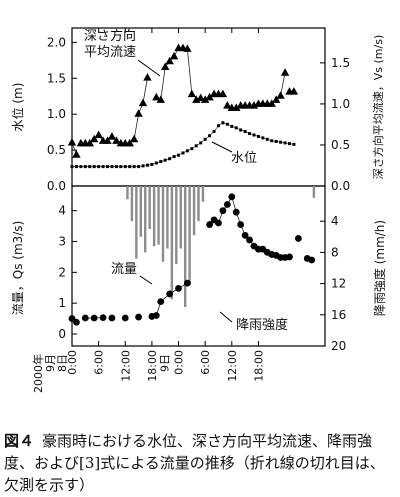 The image size is (400, 497). I want to click on water-level-annotation-leader, so click(222, 147).